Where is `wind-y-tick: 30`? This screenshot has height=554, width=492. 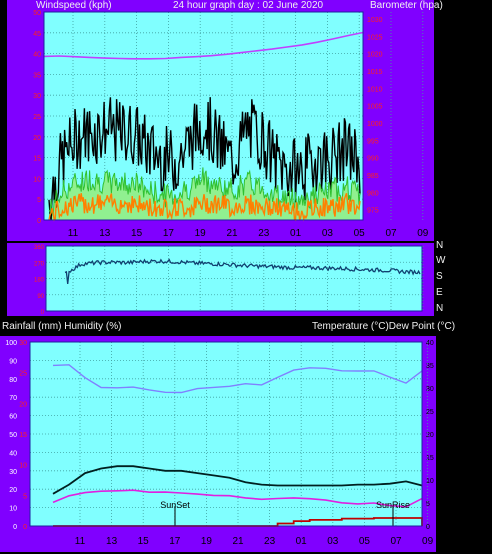 wind-y-tick: 30 is located at coordinates (37, 96).